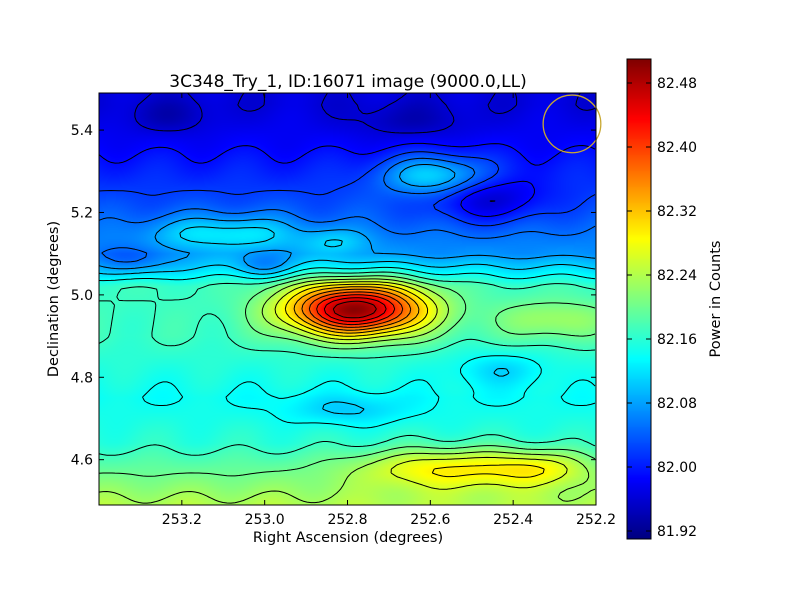 Image resolution: width=800 pixels, height=600 pixels. Describe the element at coordinates (347, 82) in the screenshot. I see `chart-title: 3C348_Try_1, ID:16071 image (9000.0,LL)` at that location.